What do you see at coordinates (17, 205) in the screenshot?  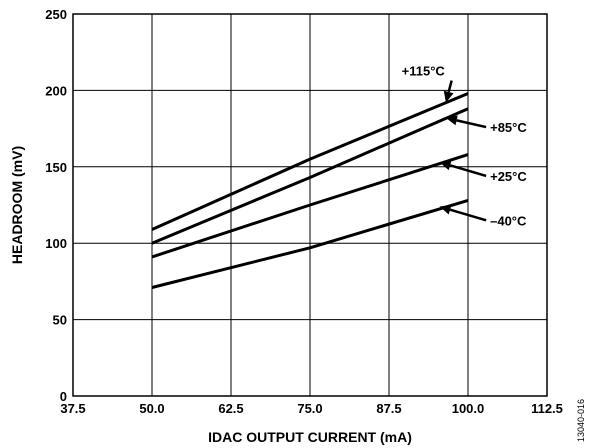 I see `y-axis-title: HEADROOM (mV)` at bounding box center [17, 205].